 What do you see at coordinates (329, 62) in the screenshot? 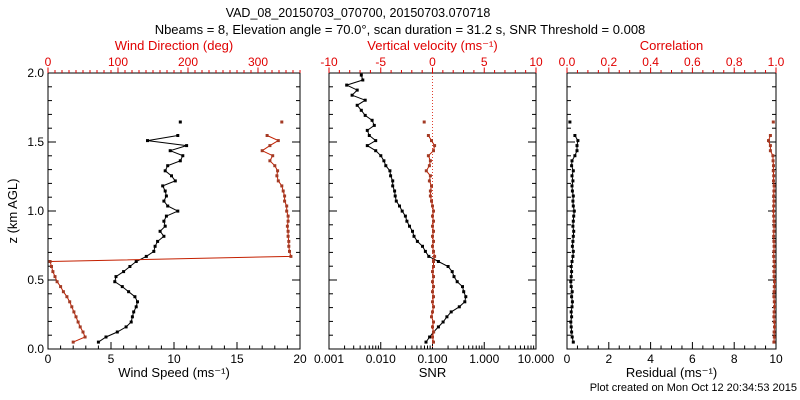
I see `svg-text: -10` at bounding box center [329, 62].